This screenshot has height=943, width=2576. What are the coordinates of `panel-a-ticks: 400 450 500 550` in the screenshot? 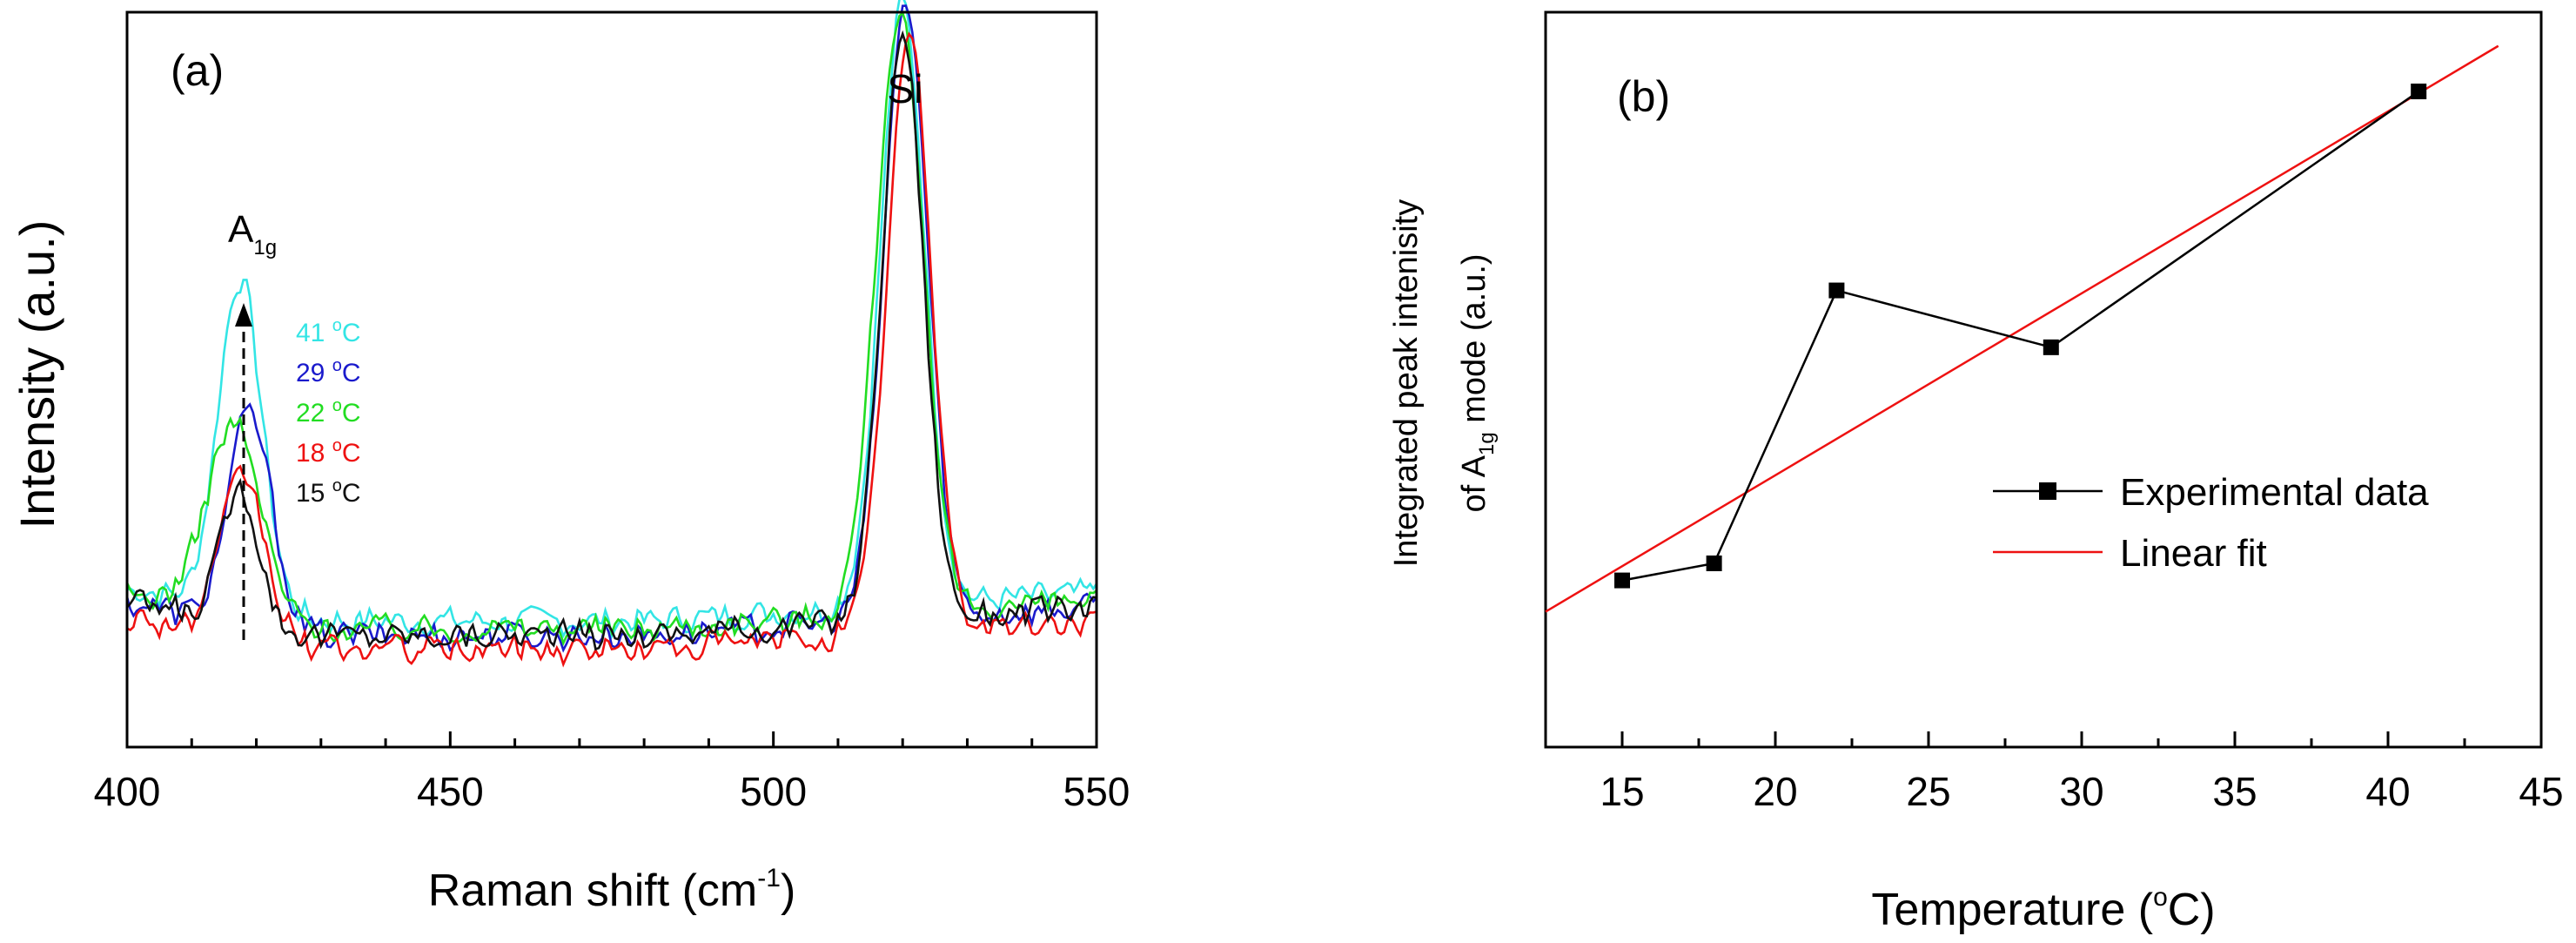 It's located at (612, 772).